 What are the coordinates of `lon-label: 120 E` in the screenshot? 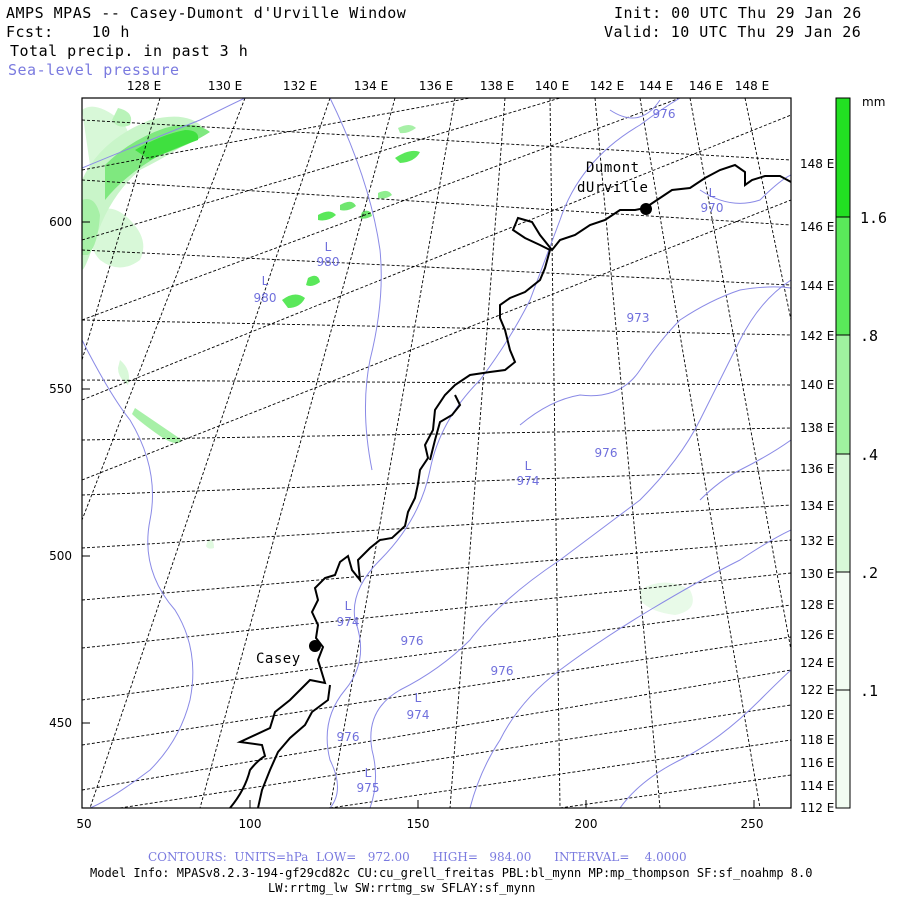 It's located at (817, 715).